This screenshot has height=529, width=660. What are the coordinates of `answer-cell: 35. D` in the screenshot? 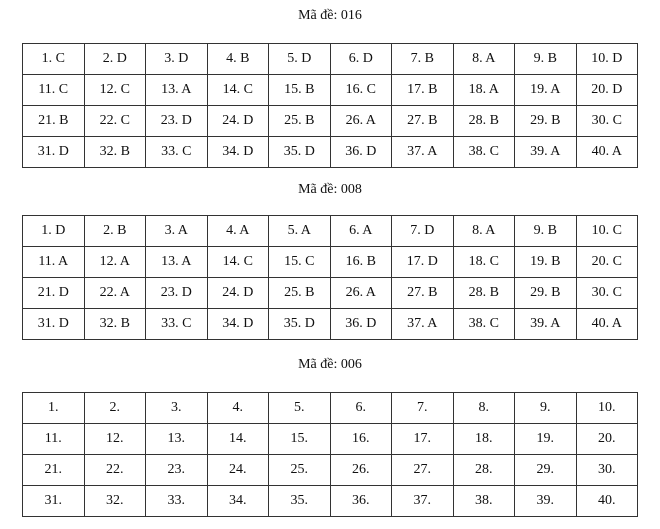 It's located at (299, 324).